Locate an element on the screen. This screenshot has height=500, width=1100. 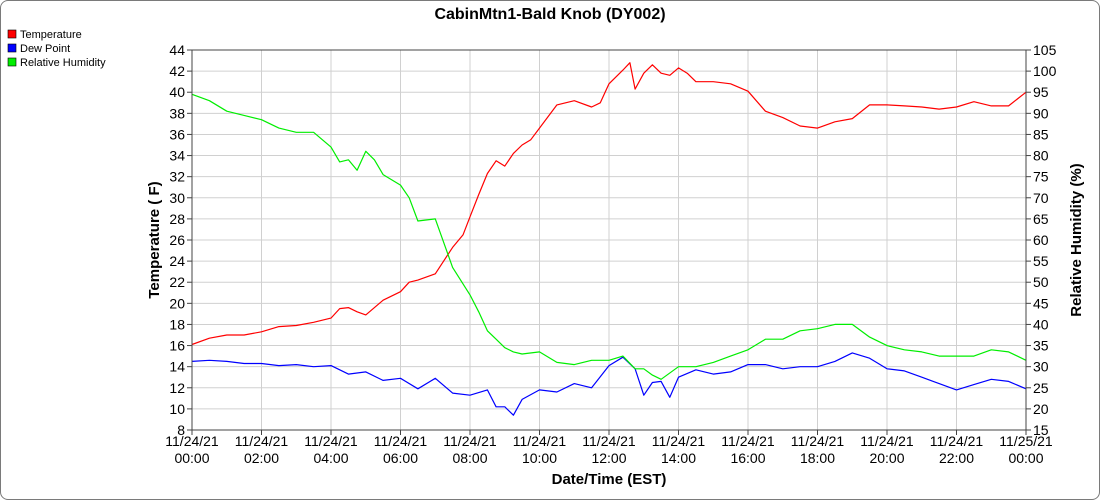
y-tick-label-right: 15 is located at coordinates (1041, 430).